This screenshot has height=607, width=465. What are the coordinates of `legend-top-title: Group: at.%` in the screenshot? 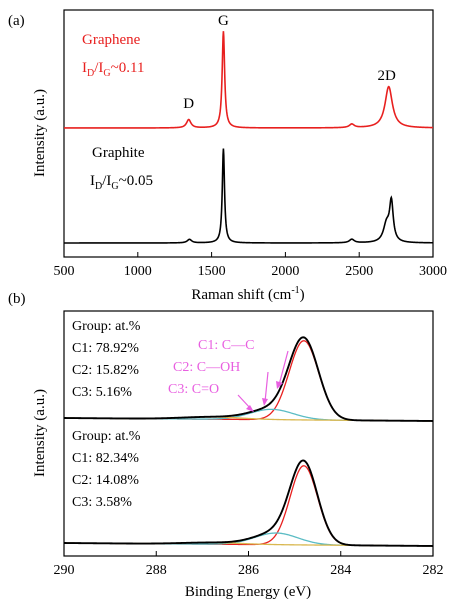 It's located at (106, 326).